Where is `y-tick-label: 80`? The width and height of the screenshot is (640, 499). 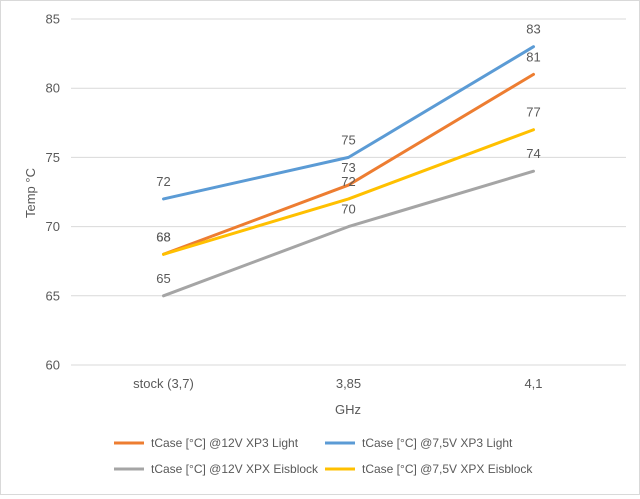
y-tick-label: 80 is located at coordinates (53, 88).